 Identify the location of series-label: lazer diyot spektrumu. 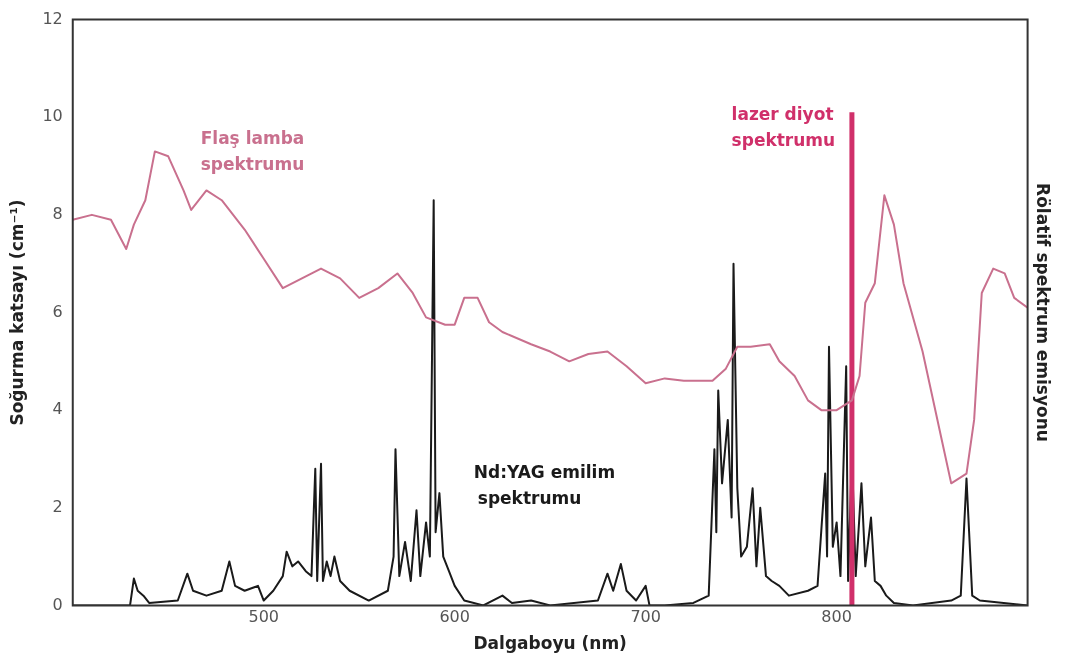
(783, 127).